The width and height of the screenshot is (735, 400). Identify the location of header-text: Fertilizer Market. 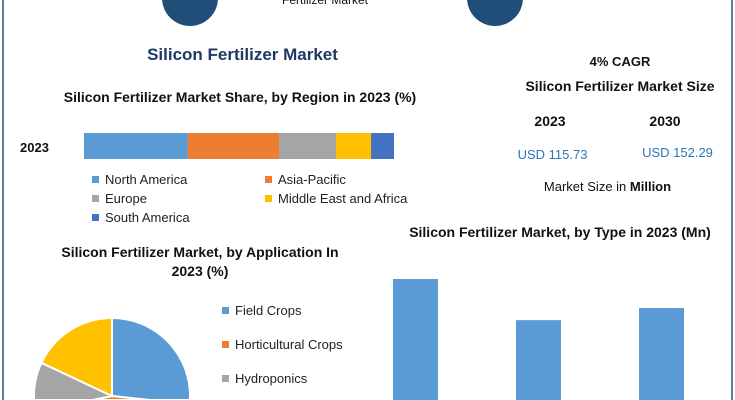
(324, 3).